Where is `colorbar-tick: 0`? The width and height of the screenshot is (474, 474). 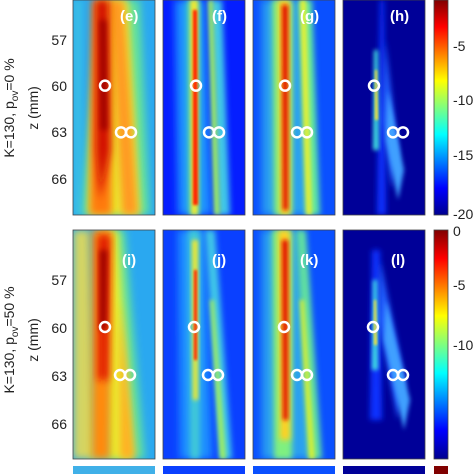 colorbar-tick: 0 is located at coordinates (457, 231).